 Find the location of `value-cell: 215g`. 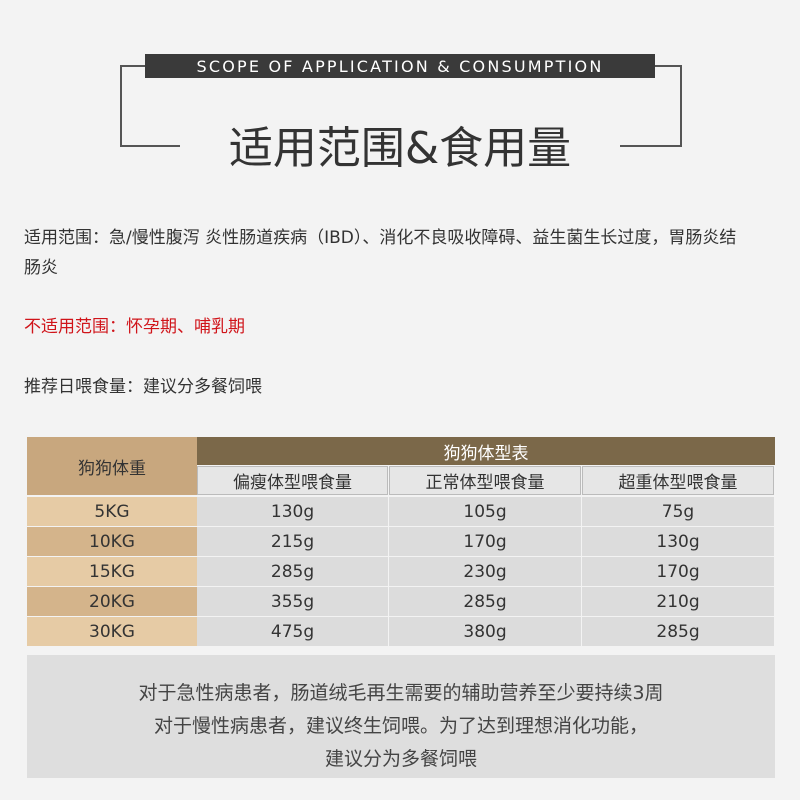

value-cell: 215g is located at coordinates (292, 541).